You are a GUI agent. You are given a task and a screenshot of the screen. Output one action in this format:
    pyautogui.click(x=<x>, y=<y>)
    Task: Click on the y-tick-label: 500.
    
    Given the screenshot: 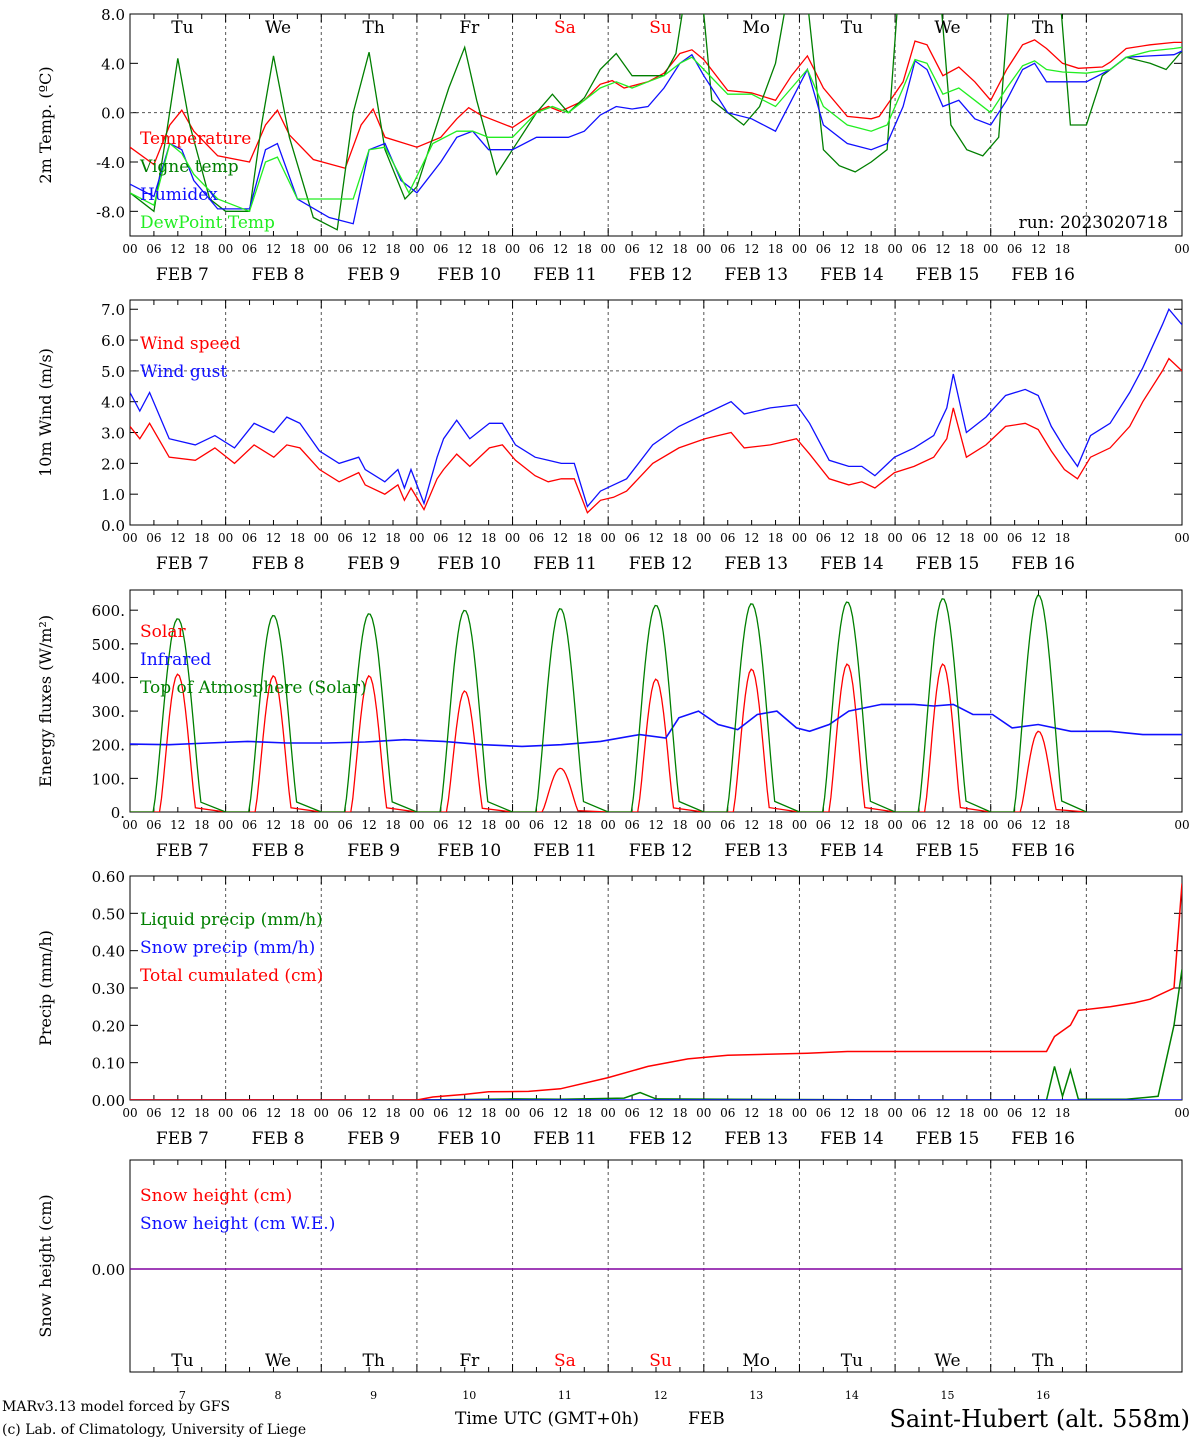 What is the action you would take?
    pyautogui.click(x=108, y=645)
    